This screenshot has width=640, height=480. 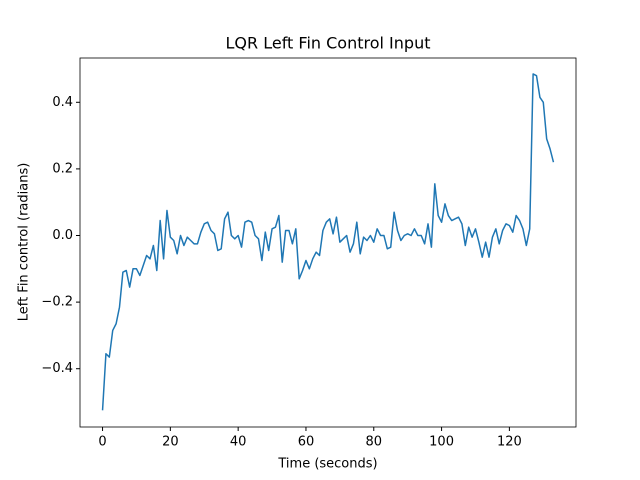 I want to click on y-tick-label: 0.0, so click(x=62, y=235).